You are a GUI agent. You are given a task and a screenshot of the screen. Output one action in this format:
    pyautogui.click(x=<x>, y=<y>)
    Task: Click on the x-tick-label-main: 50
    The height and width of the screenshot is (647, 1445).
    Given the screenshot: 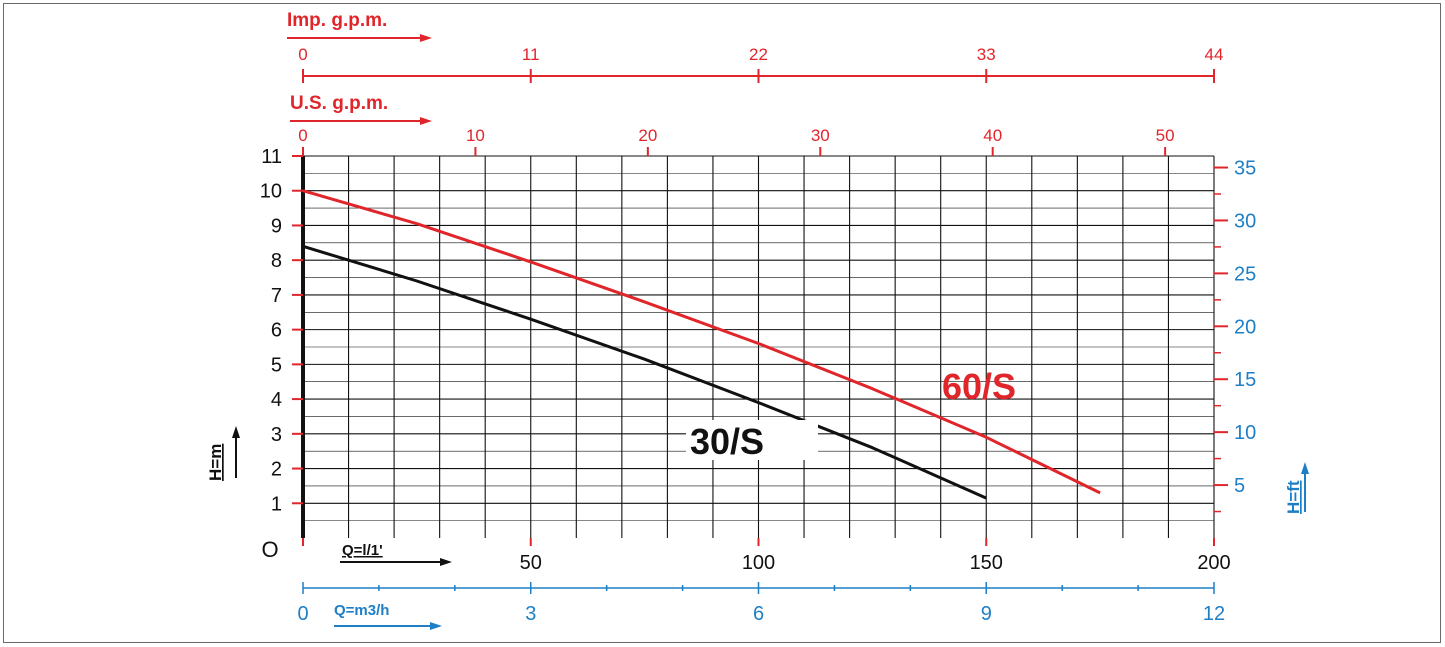 What is the action you would take?
    pyautogui.click(x=531, y=563)
    